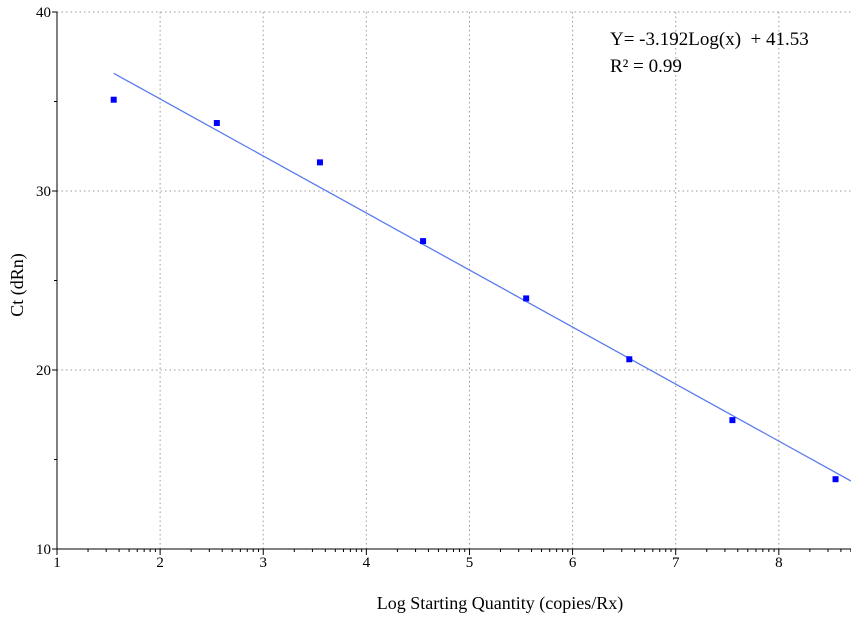 Image resolution: width=851 pixels, height=617 pixels. I want to click on y-tick-label-40: 40, so click(43, 13).